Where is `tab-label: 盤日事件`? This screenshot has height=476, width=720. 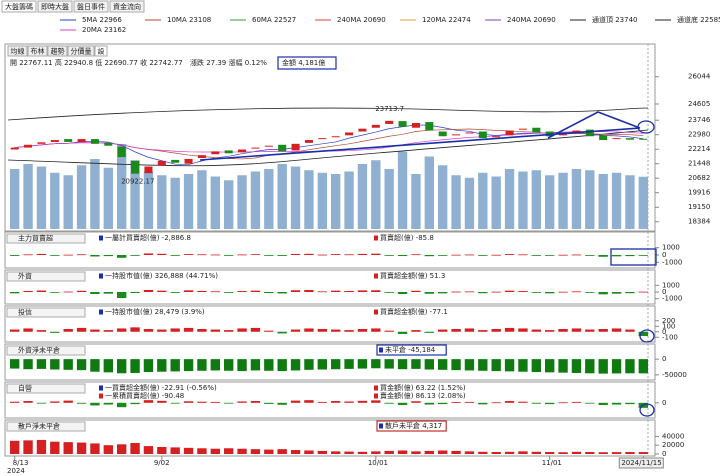
tab-label: 盤日事件 is located at coordinates (91, 6).